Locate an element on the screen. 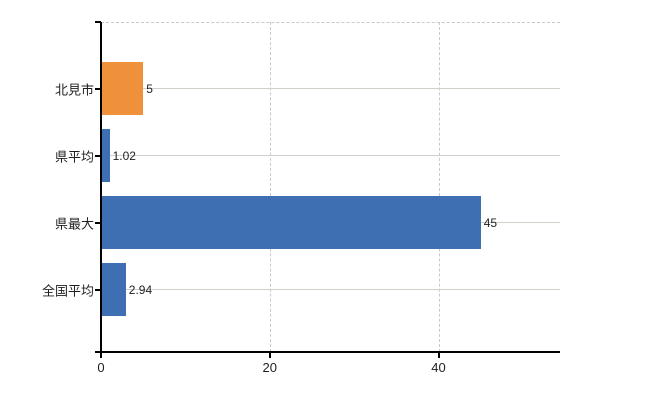 Image resolution: width=650 pixels, height=400 pixels. y-axis-line is located at coordinates (101, 190).